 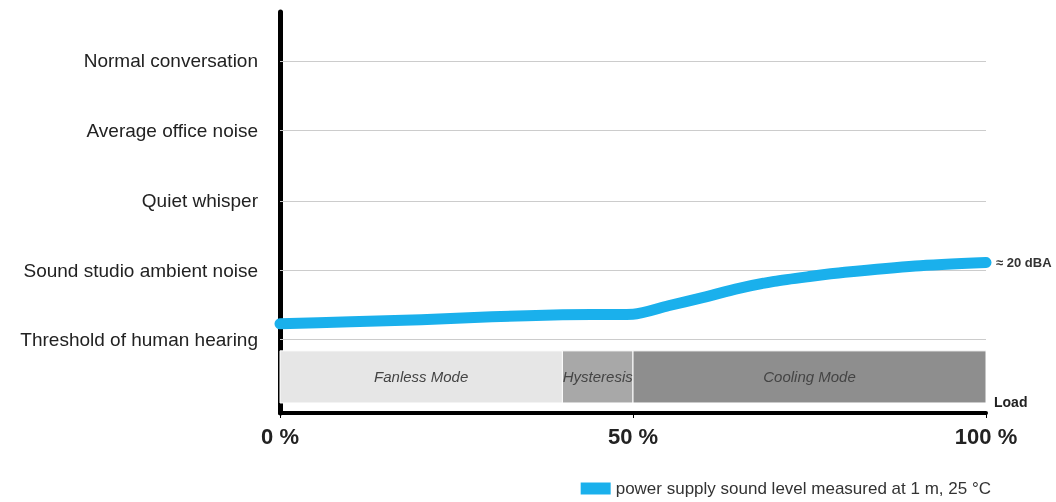 What do you see at coordinates (170, 61) in the screenshot?
I see `ref-line-label: Normal conversation` at bounding box center [170, 61].